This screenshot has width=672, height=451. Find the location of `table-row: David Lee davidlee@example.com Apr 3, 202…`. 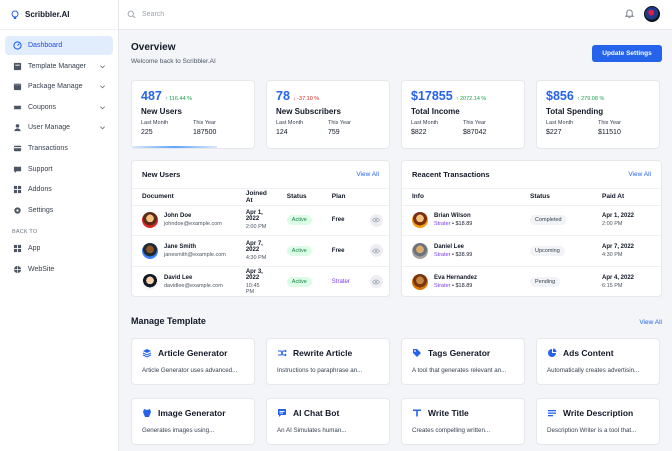

table-row: David Lee davidlee@example.com Apr 3, 202… is located at coordinates (262, 281).